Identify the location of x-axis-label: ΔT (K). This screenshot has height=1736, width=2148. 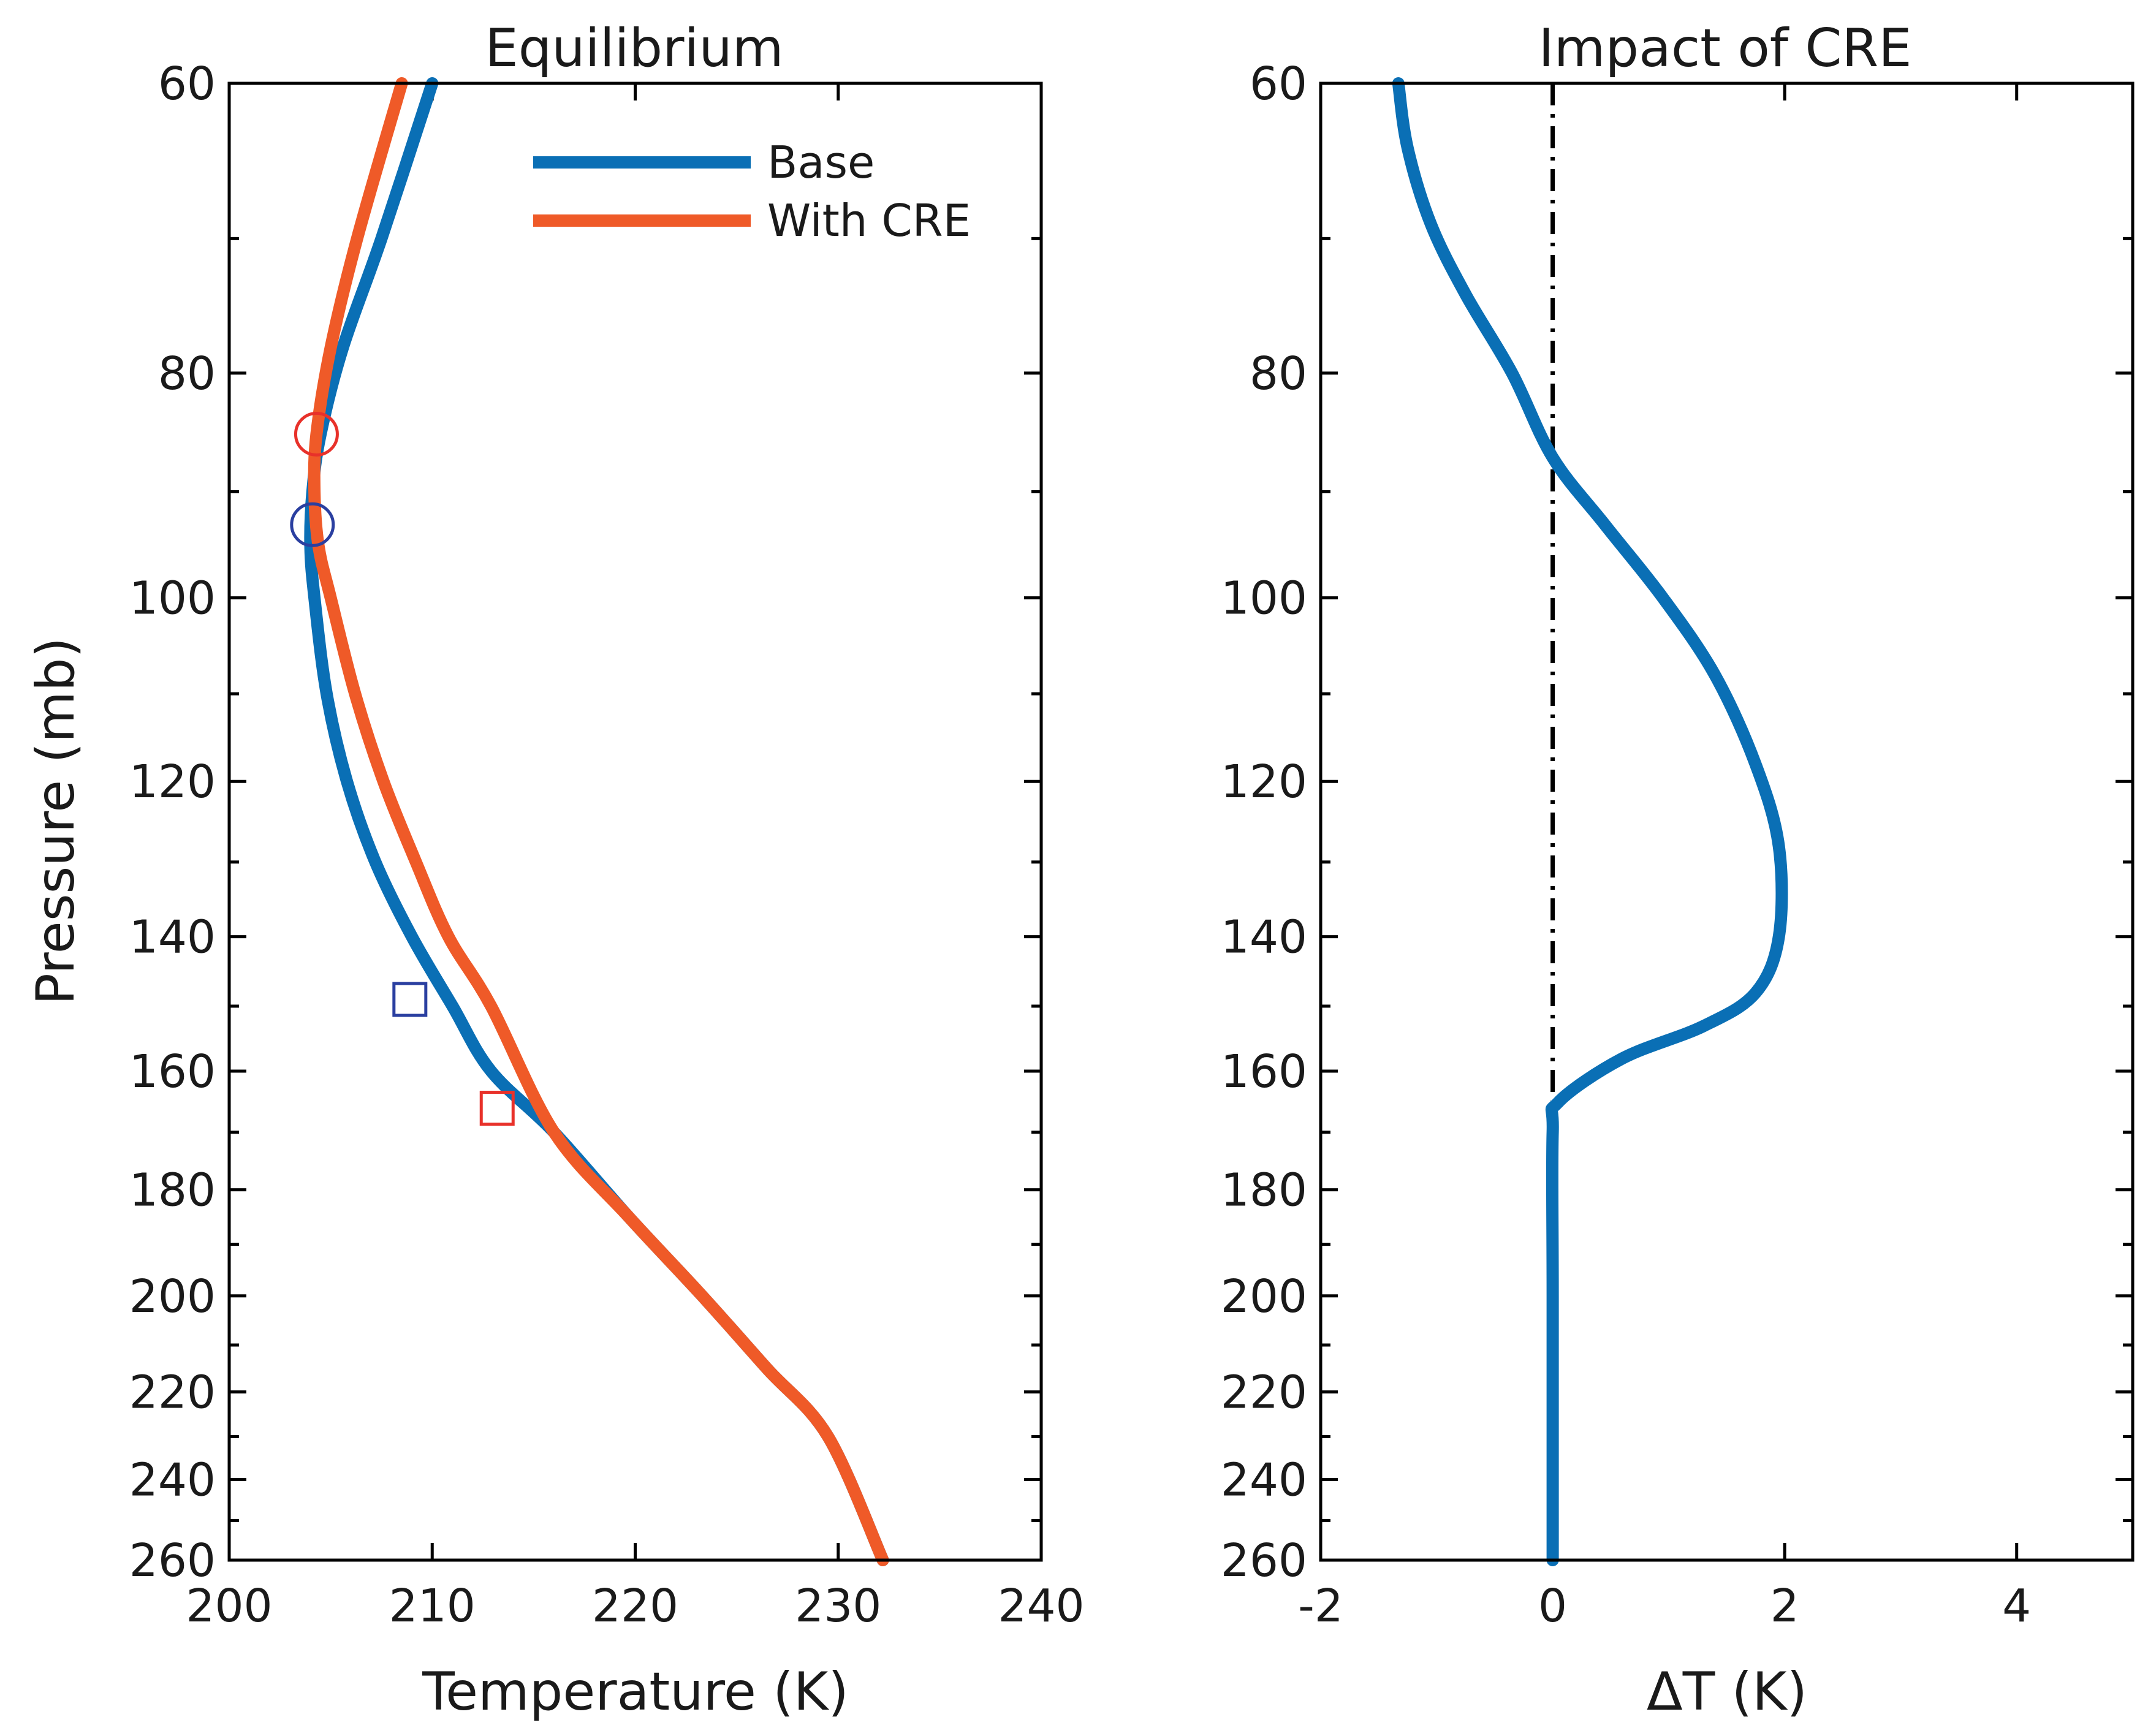
(1727, 1692).